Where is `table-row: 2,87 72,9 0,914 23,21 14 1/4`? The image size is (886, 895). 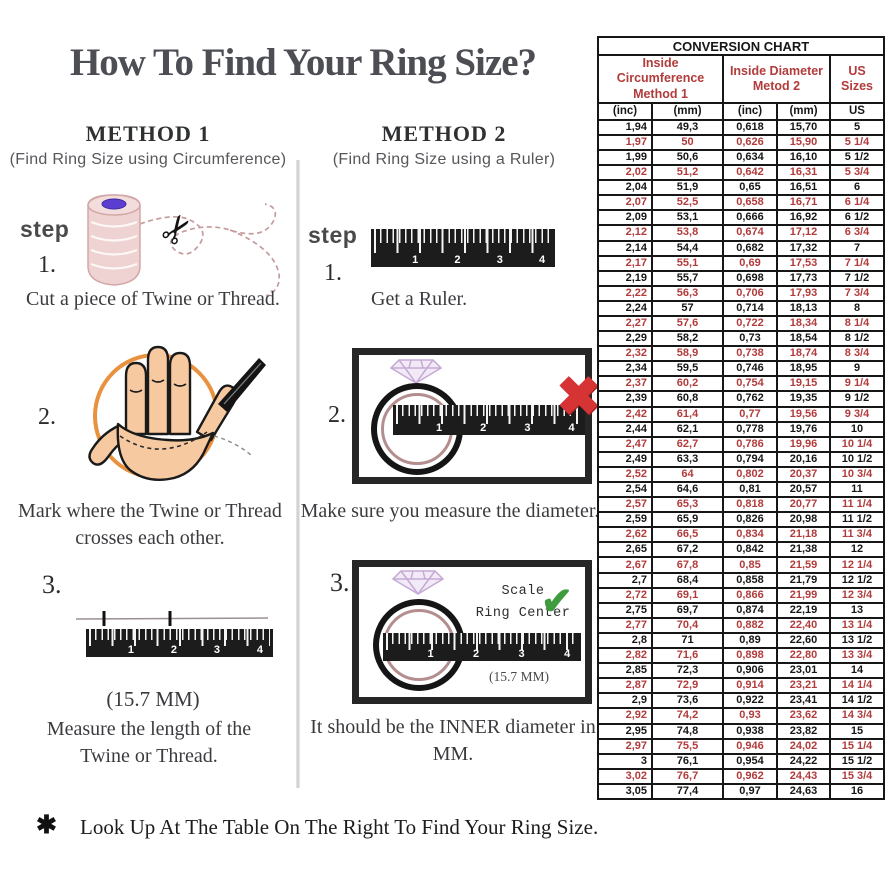 table-row: 2,87 72,9 0,914 23,21 14 1/4 is located at coordinates (741, 686).